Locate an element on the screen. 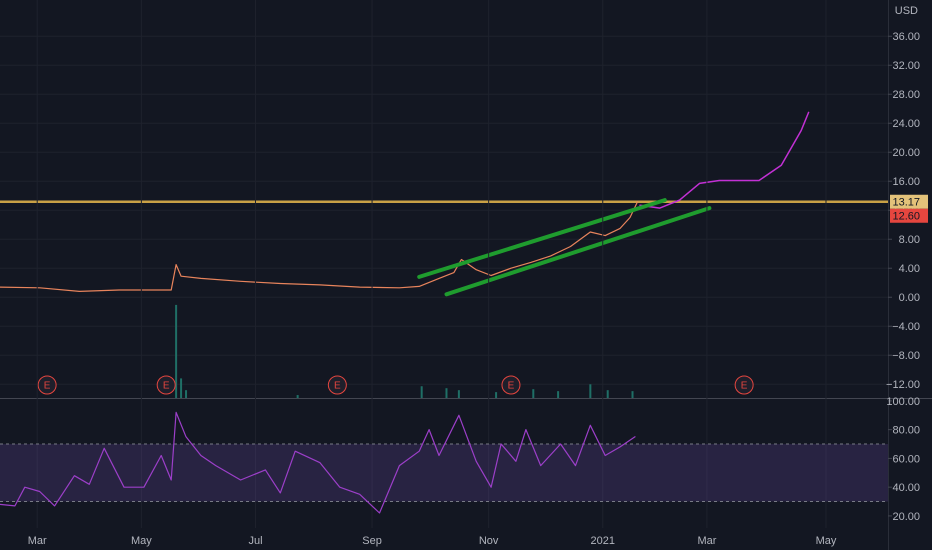 The width and height of the screenshot is (932, 550). y-tick-label: 36.00 is located at coordinates (906, 37).